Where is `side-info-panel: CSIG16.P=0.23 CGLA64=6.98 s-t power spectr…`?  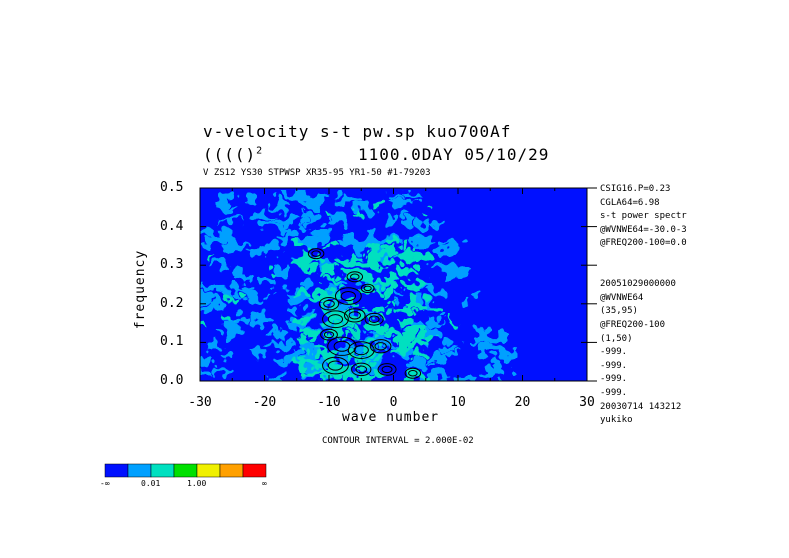 side-info-panel: CSIG16.P=0.23 CGLA64=6.98 s-t power spectr… is located at coordinates (643, 305).